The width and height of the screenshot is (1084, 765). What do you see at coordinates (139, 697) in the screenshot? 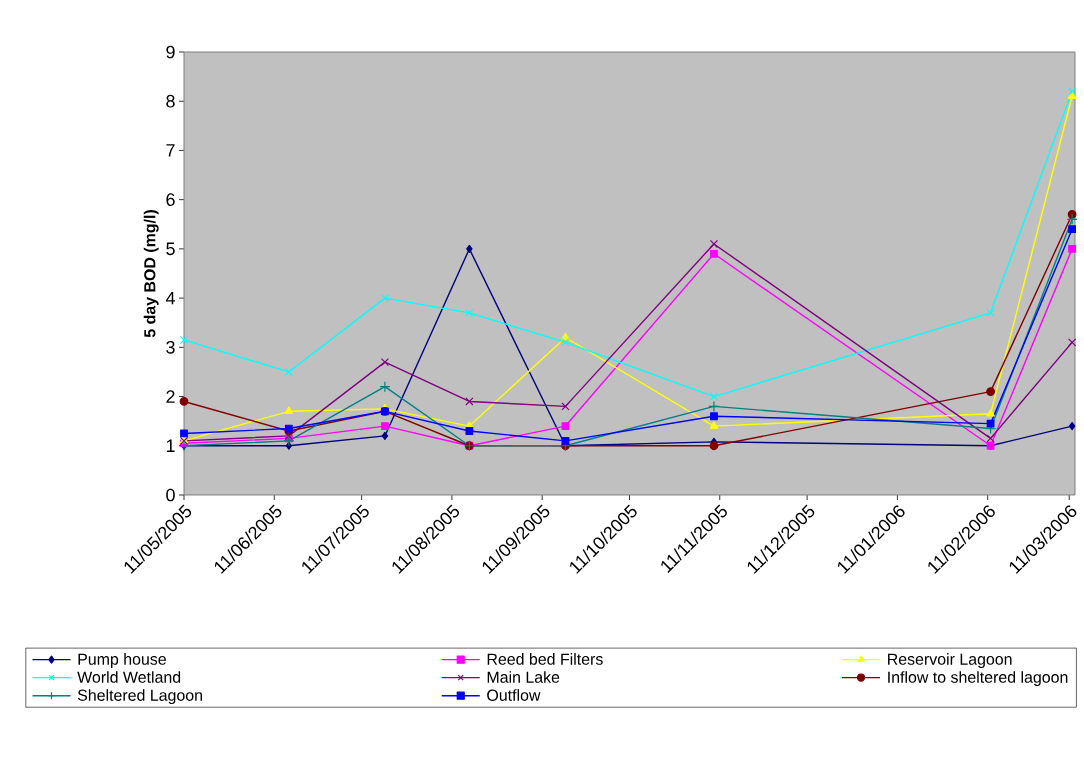
I see `legend-label: Sheltered Lagoon` at bounding box center [139, 697].